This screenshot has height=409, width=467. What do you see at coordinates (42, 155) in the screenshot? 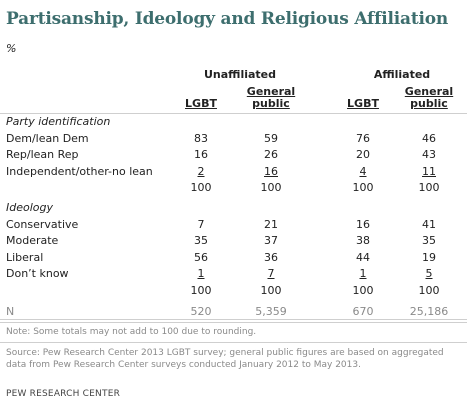
I see `row-label: Rep/lean Rep` at bounding box center [42, 155].